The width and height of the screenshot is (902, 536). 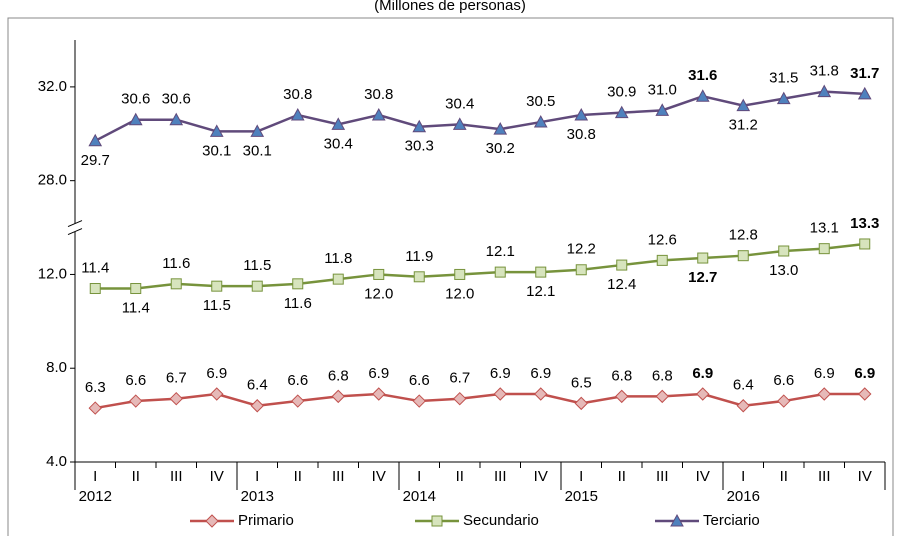 What do you see at coordinates (52, 86) in the screenshot?
I see `y-tick-label: 32.0` at bounding box center [52, 86].